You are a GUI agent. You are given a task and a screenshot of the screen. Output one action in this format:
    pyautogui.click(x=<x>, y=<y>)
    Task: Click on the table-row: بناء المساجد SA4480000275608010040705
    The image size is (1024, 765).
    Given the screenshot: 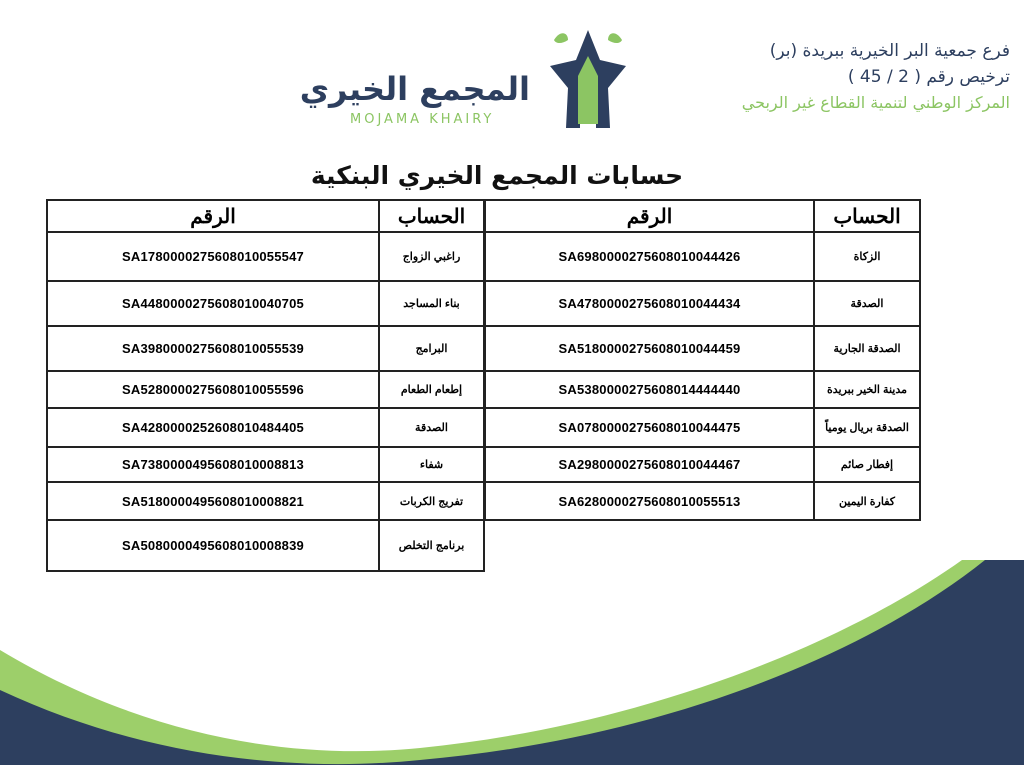 What is the action you would take?
    pyautogui.click(x=265, y=303)
    